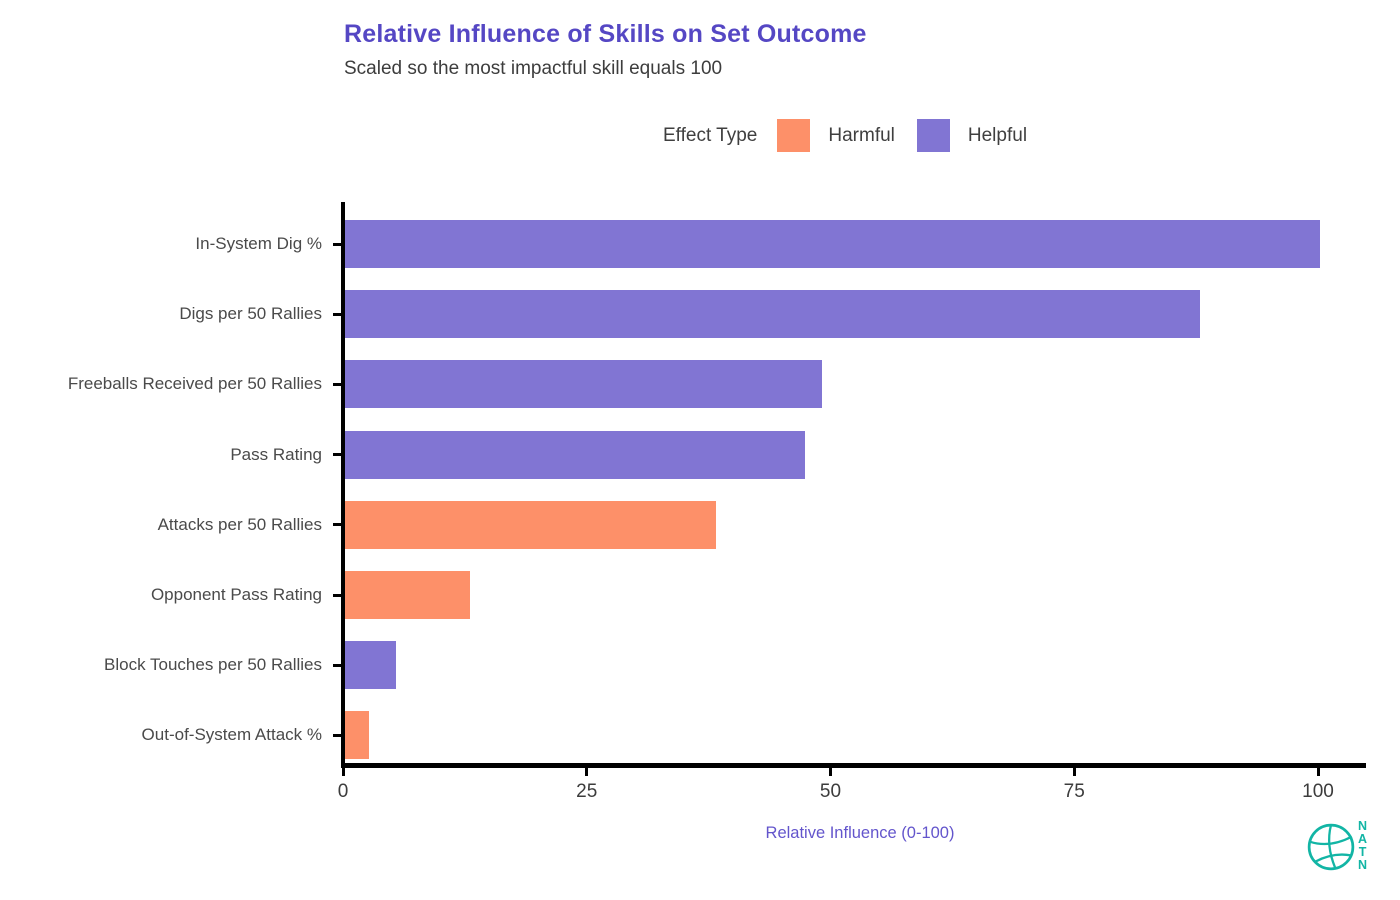 This screenshot has width=1400, height=900. What do you see at coordinates (1318, 791) in the screenshot?
I see `x-axis-tick-label: 100` at bounding box center [1318, 791].